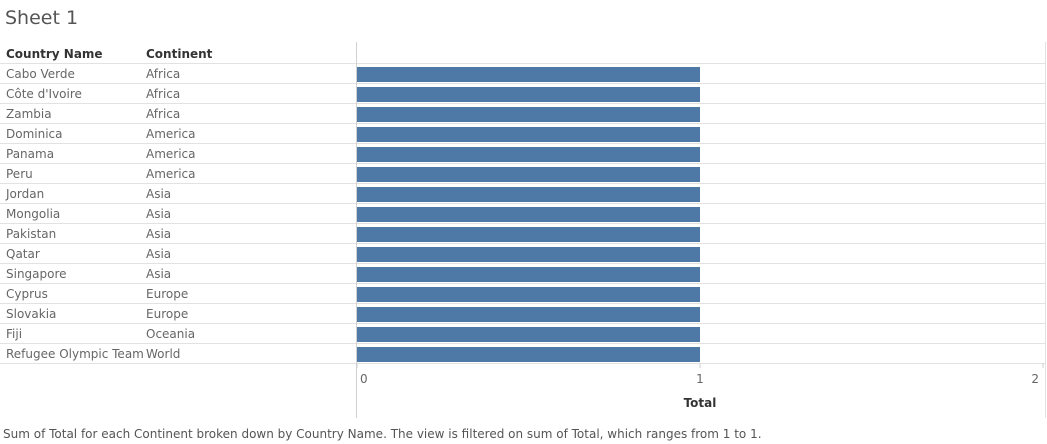  I want to click on country-label: Fiji, so click(14, 334).